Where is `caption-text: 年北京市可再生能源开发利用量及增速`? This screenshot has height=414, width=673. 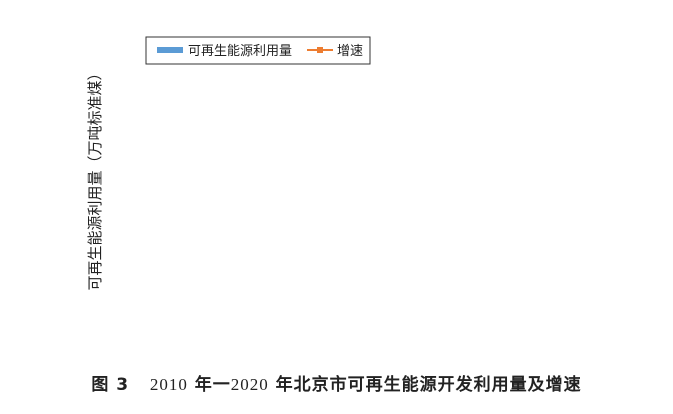
caption-text: 年北京市可再生能源开发利用量及增速 is located at coordinates (425, 385).